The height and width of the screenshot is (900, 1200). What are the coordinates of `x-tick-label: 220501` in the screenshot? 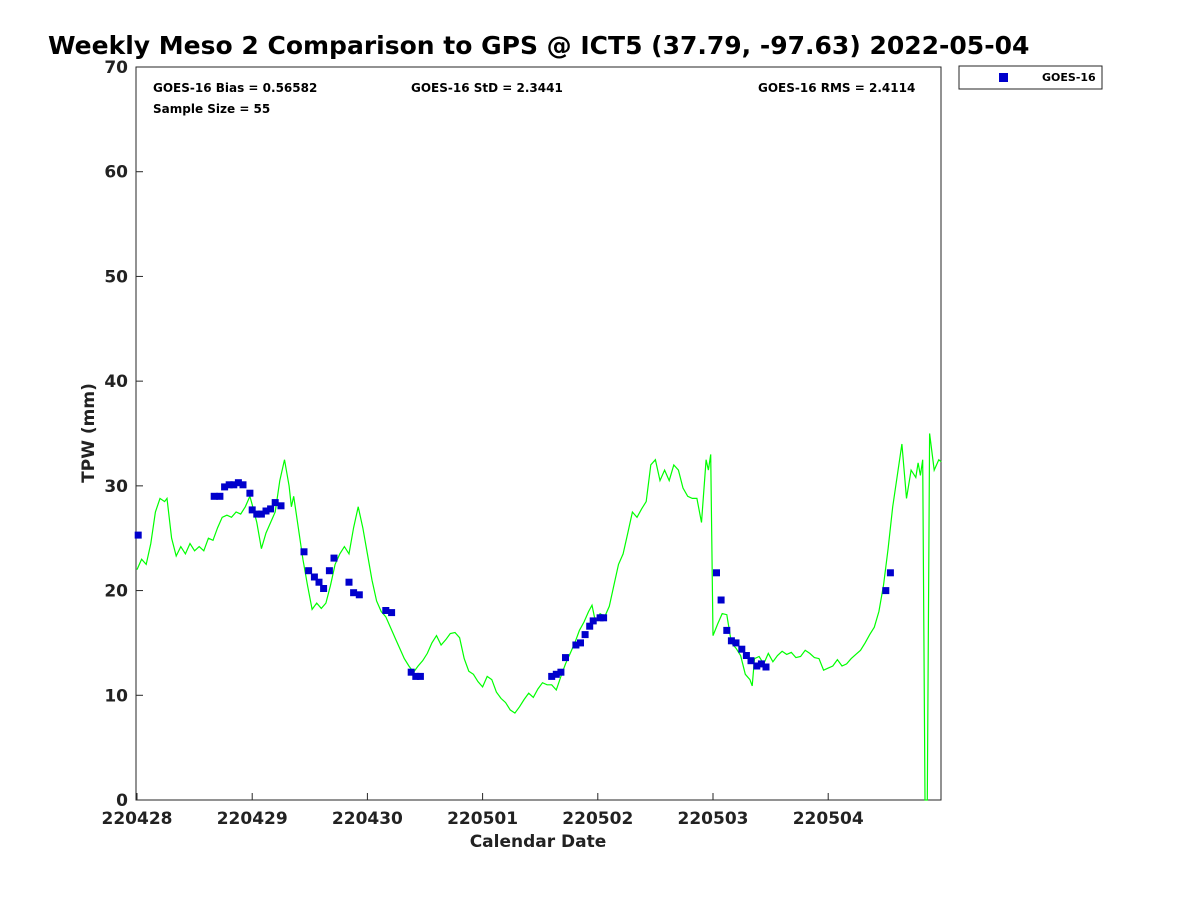 It's located at (482, 819).